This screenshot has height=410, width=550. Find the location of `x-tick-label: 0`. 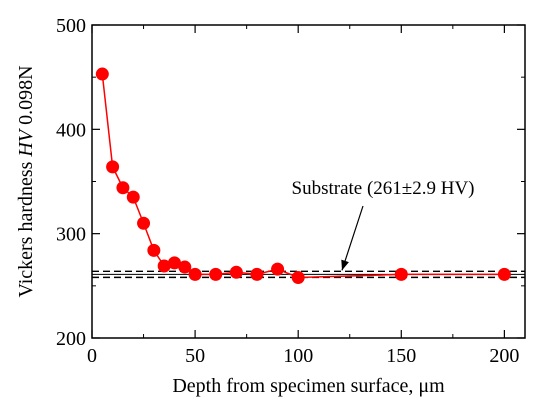

x-tick-label: 0 is located at coordinates (92, 356).